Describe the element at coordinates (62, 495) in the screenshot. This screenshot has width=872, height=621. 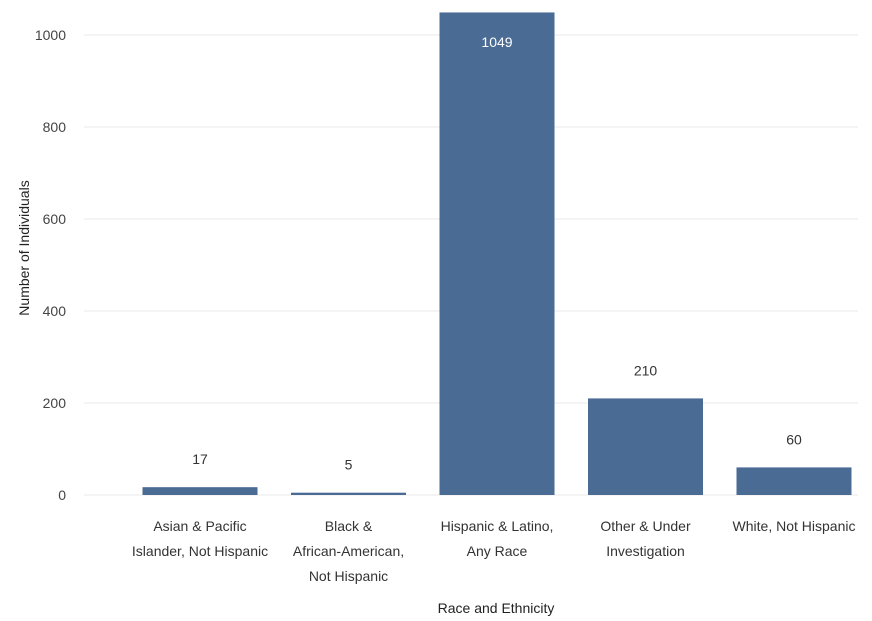
I see `y-tick-label: 0` at that location.